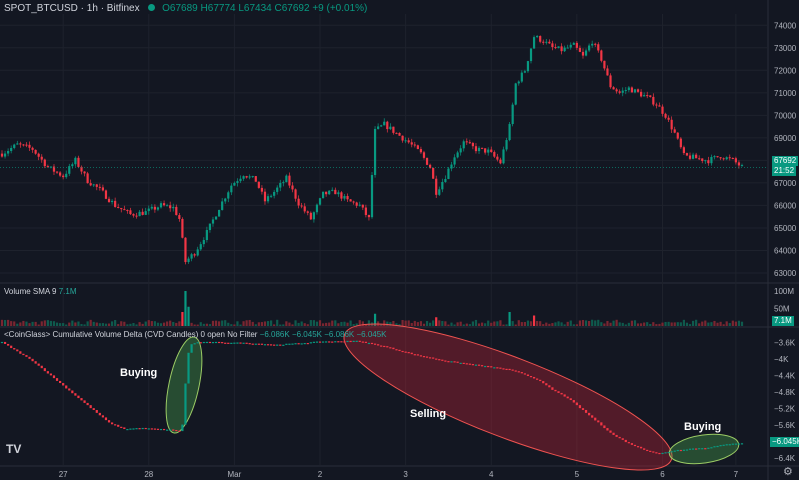 The height and width of the screenshot is (480, 799). I want to click on cvd-tick-label-5: −5.6K, so click(785, 425).